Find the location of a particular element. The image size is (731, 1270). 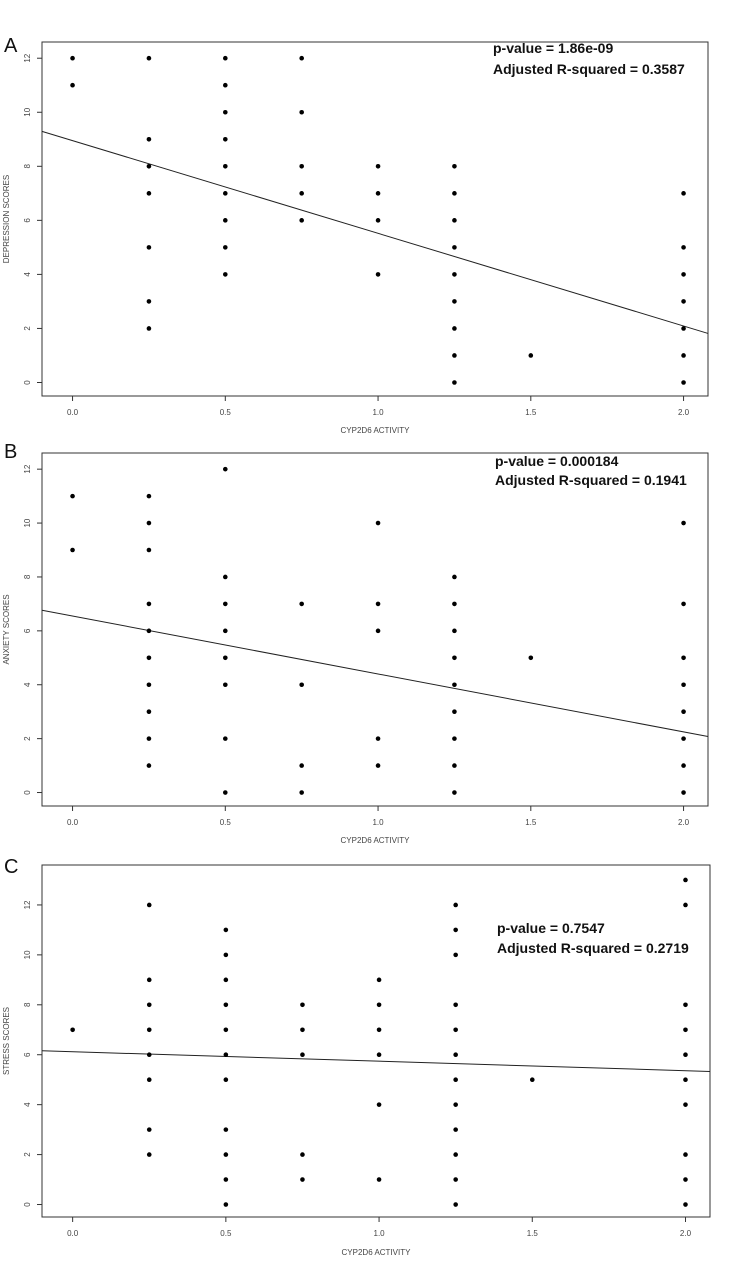

panel-letter-c: C is located at coordinates (11, 867).